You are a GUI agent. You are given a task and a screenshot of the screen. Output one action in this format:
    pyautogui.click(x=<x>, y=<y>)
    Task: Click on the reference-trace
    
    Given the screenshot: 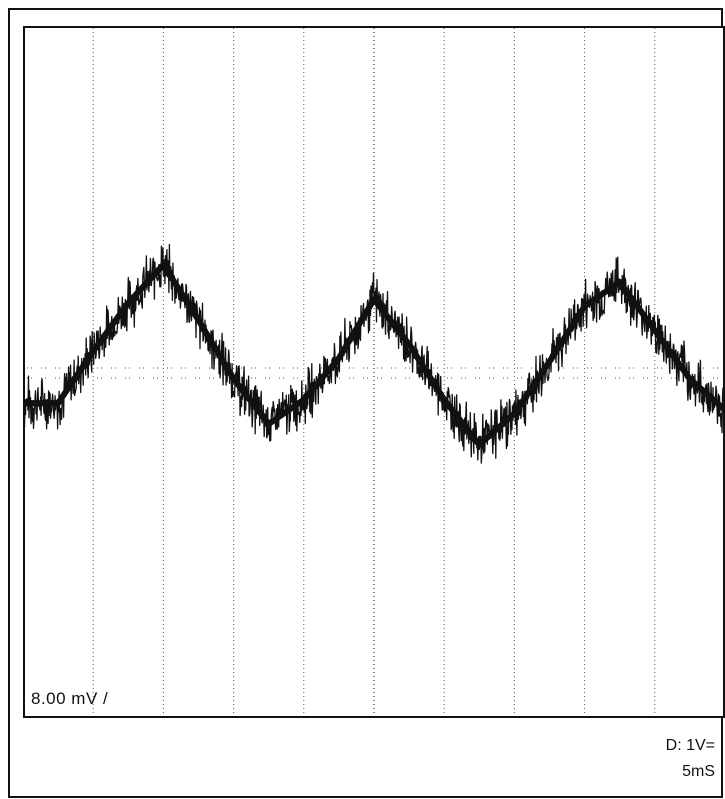 What is the action you would take?
    pyautogui.click(x=374, y=373)
    